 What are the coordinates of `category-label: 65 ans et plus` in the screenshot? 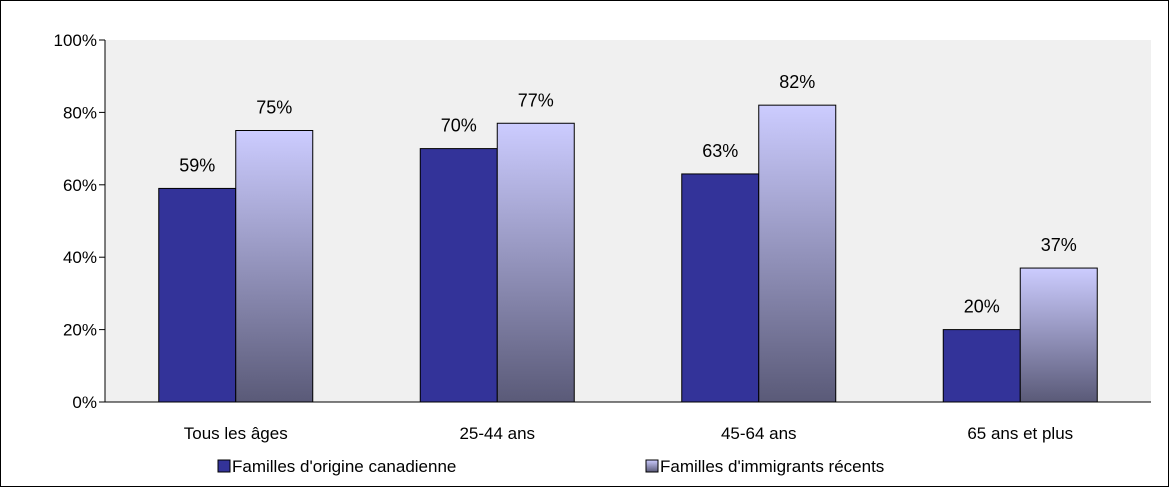 It's located at (1020, 433).